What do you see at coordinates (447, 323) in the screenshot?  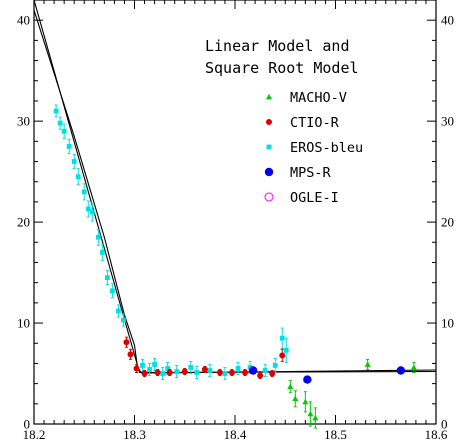 I see `y-tick-label-right: 10` at bounding box center [447, 323].